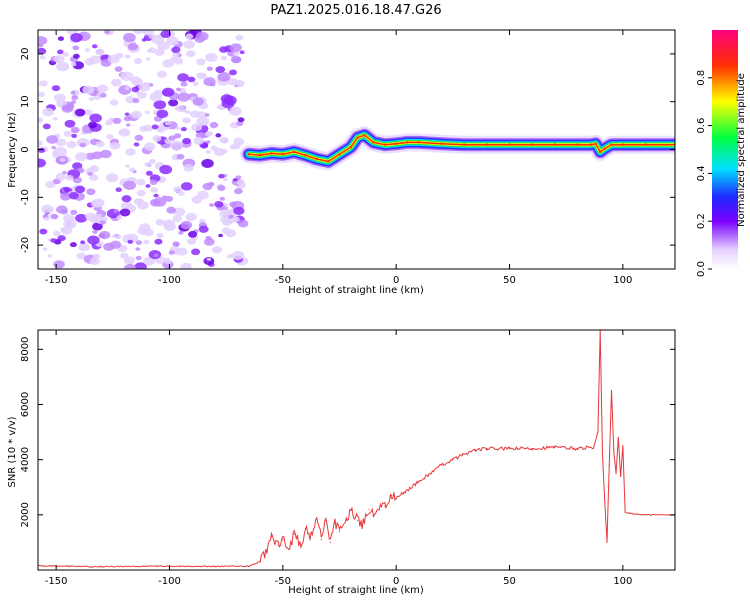 This screenshot has height=605, width=750. I want to click on spectrogram-x-tick-label: 0, so click(396, 280).